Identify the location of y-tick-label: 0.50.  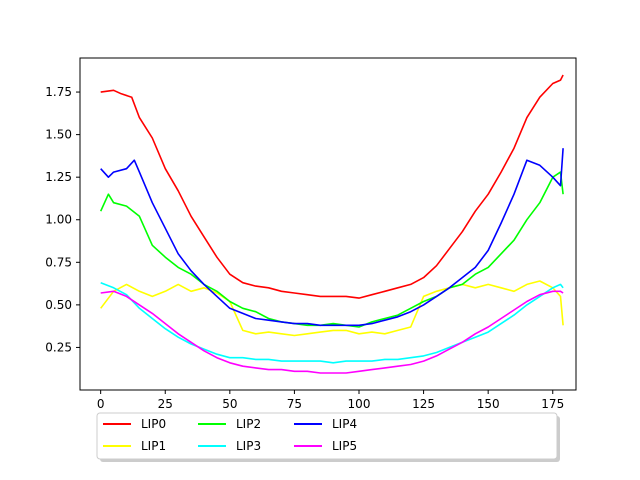
(58, 305).